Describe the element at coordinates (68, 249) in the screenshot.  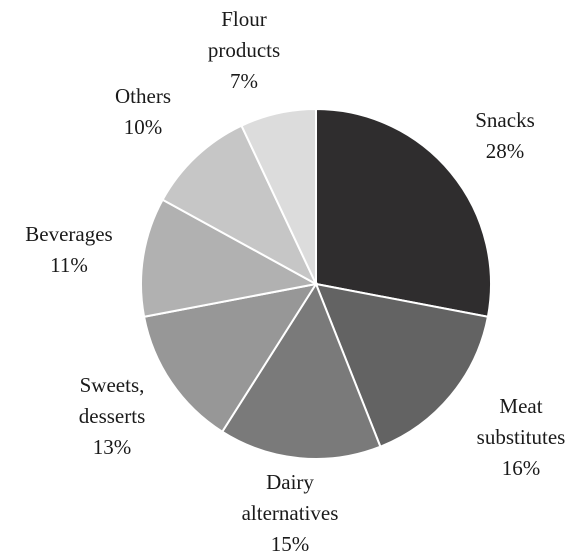
I see `slice-label: Beverages 11%` at that location.